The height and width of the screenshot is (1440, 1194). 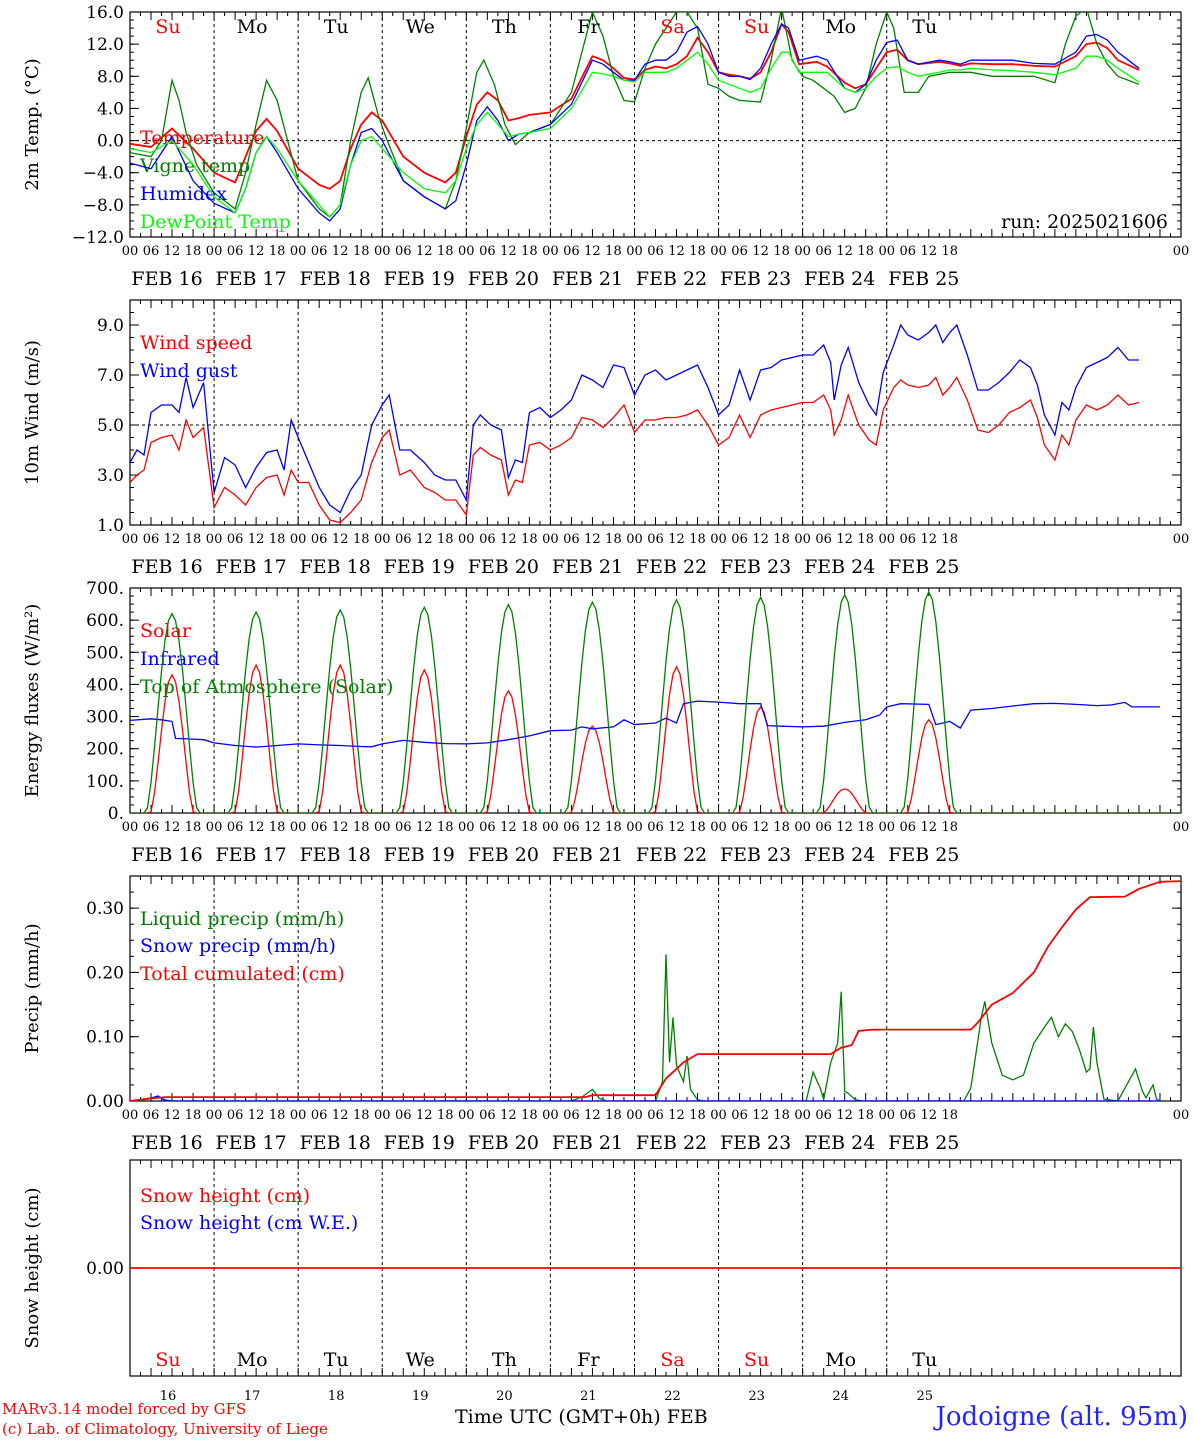 I want to click on y-tick-label: 0.30, so click(x=105, y=909).